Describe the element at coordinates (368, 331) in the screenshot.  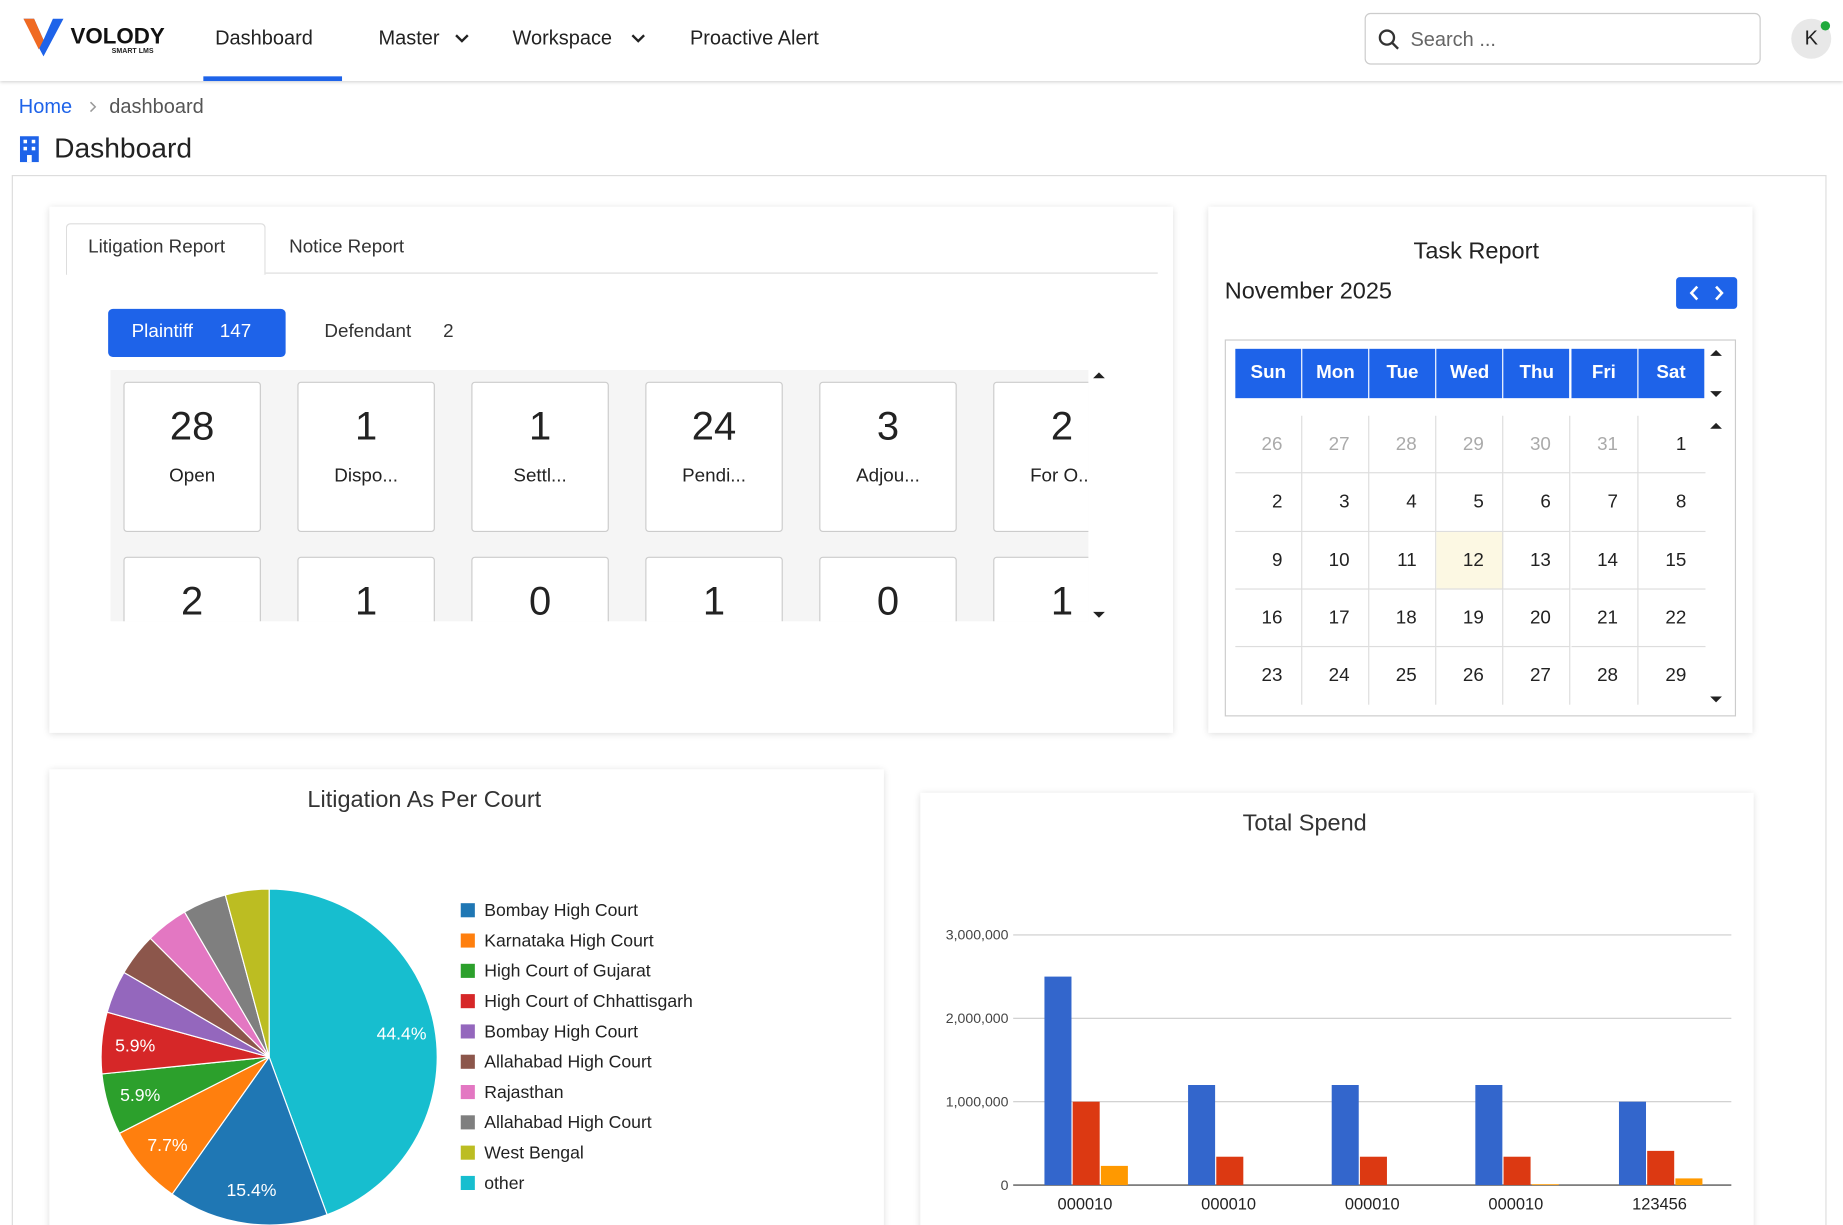
I see `filter-label: Defendant` at that location.